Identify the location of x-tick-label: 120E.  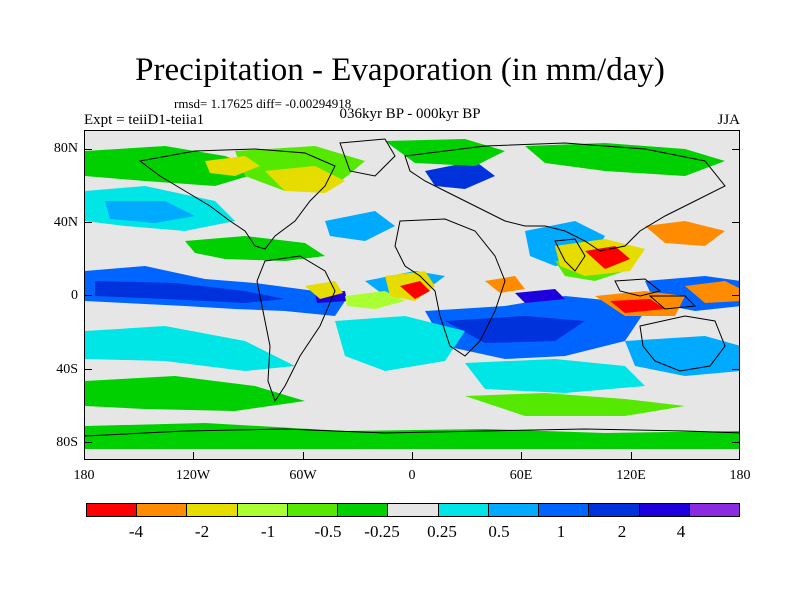
(631, 475).